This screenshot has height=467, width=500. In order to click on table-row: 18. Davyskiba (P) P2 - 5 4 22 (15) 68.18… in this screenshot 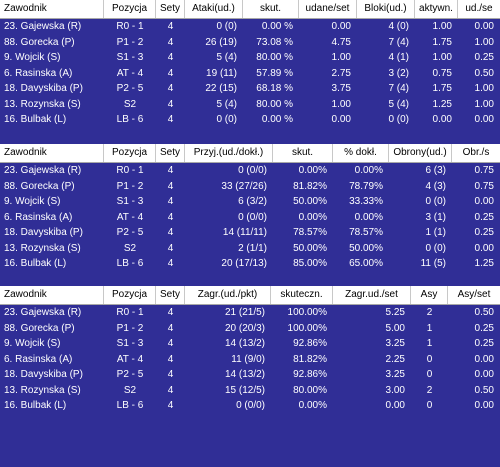, I will do `click(250, 89)`.